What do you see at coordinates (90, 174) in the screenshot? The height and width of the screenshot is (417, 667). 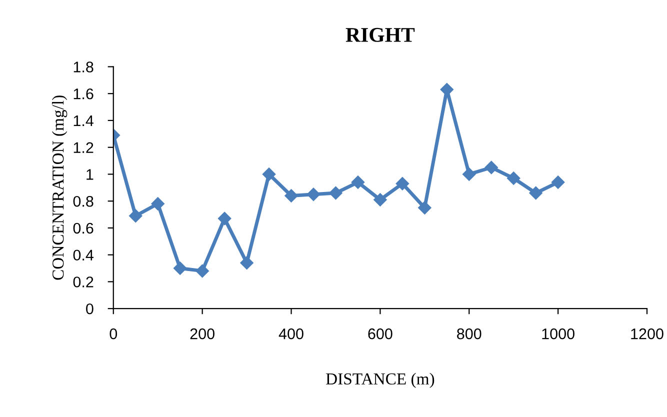 I see `y-tick-label: 1` at bounding box center [90, 174].